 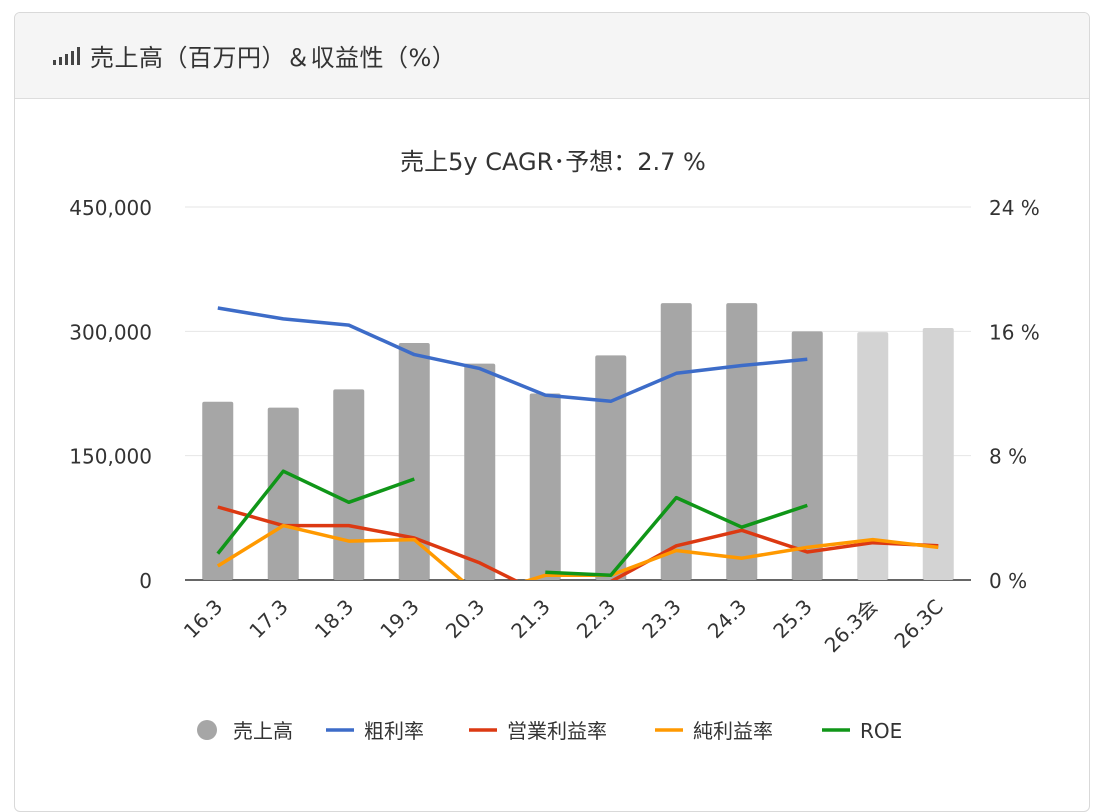 I want to click on chart-title: 売上5y CAGR･予想：2.7 %, so click(x=553, y=162).